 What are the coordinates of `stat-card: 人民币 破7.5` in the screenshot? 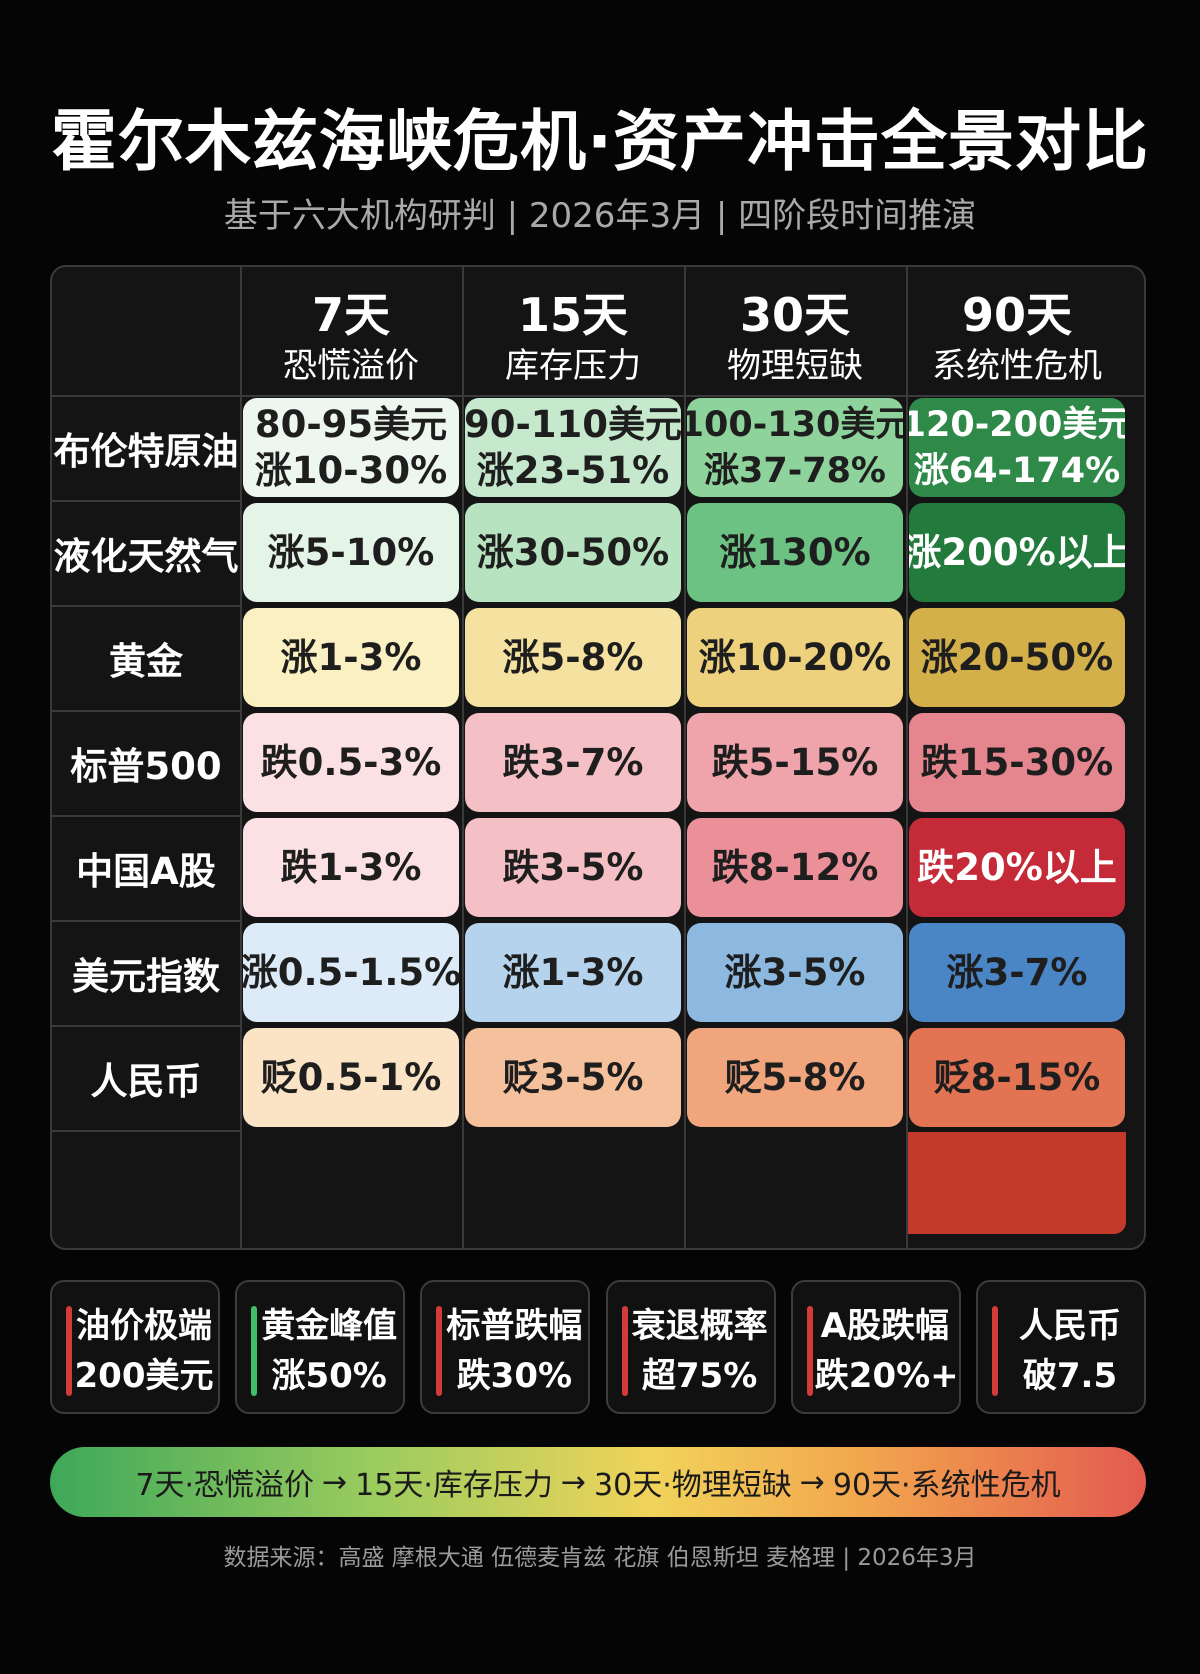 It's located at (1061, 1347).